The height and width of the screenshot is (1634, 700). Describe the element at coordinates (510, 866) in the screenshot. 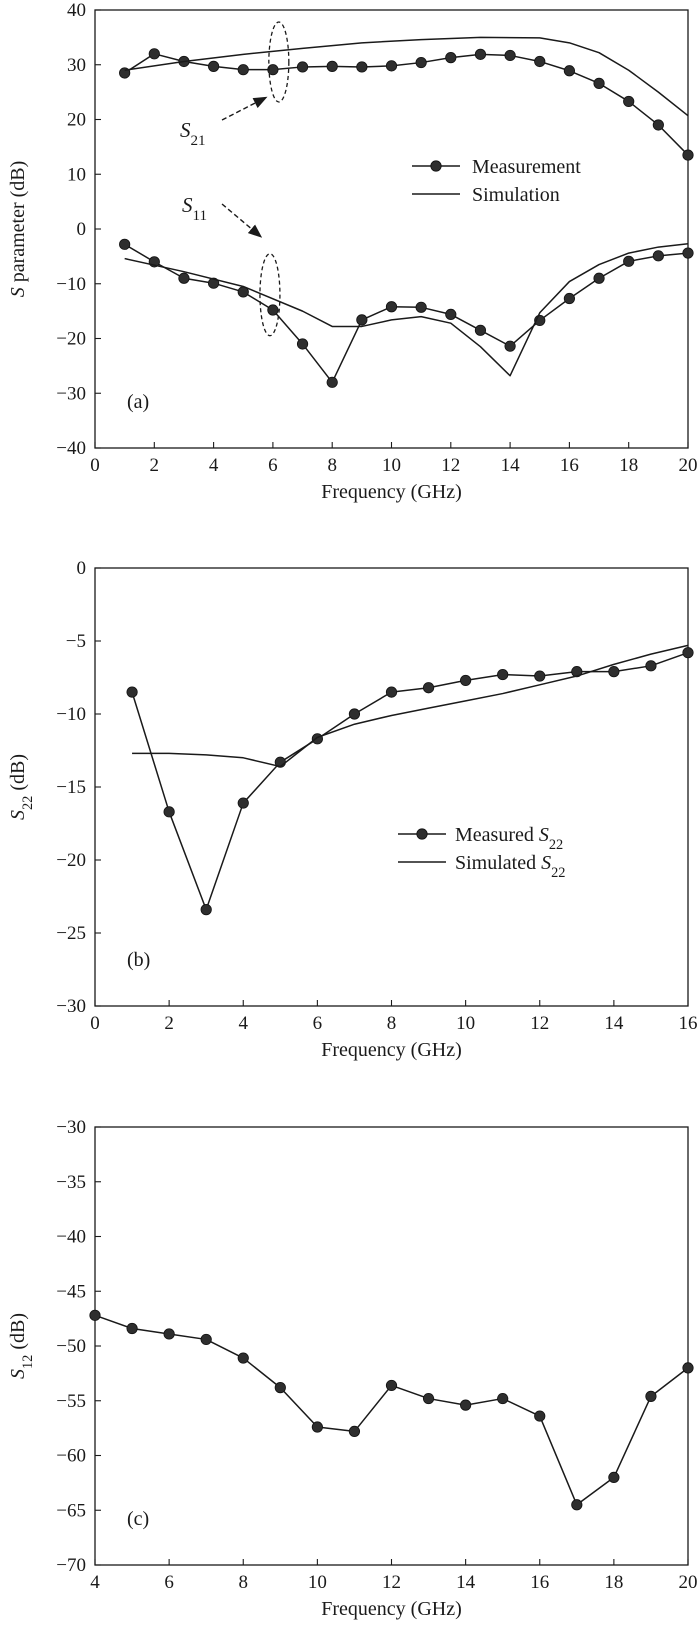

I see `legend-label: Simulated S22` at that location.